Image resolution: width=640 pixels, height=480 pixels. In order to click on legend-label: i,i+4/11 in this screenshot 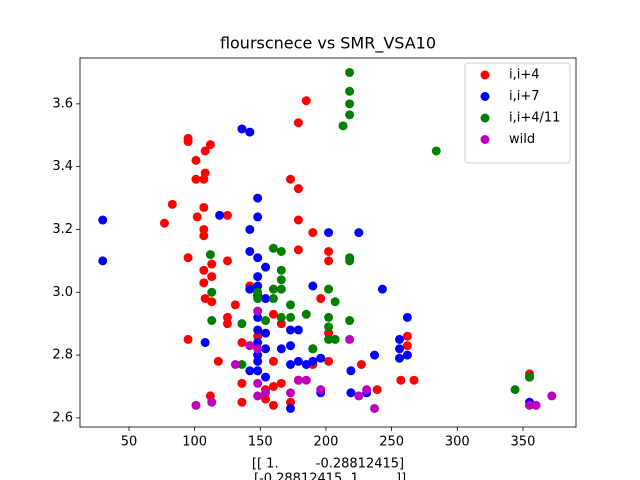, I will do `click(534, 118)`.